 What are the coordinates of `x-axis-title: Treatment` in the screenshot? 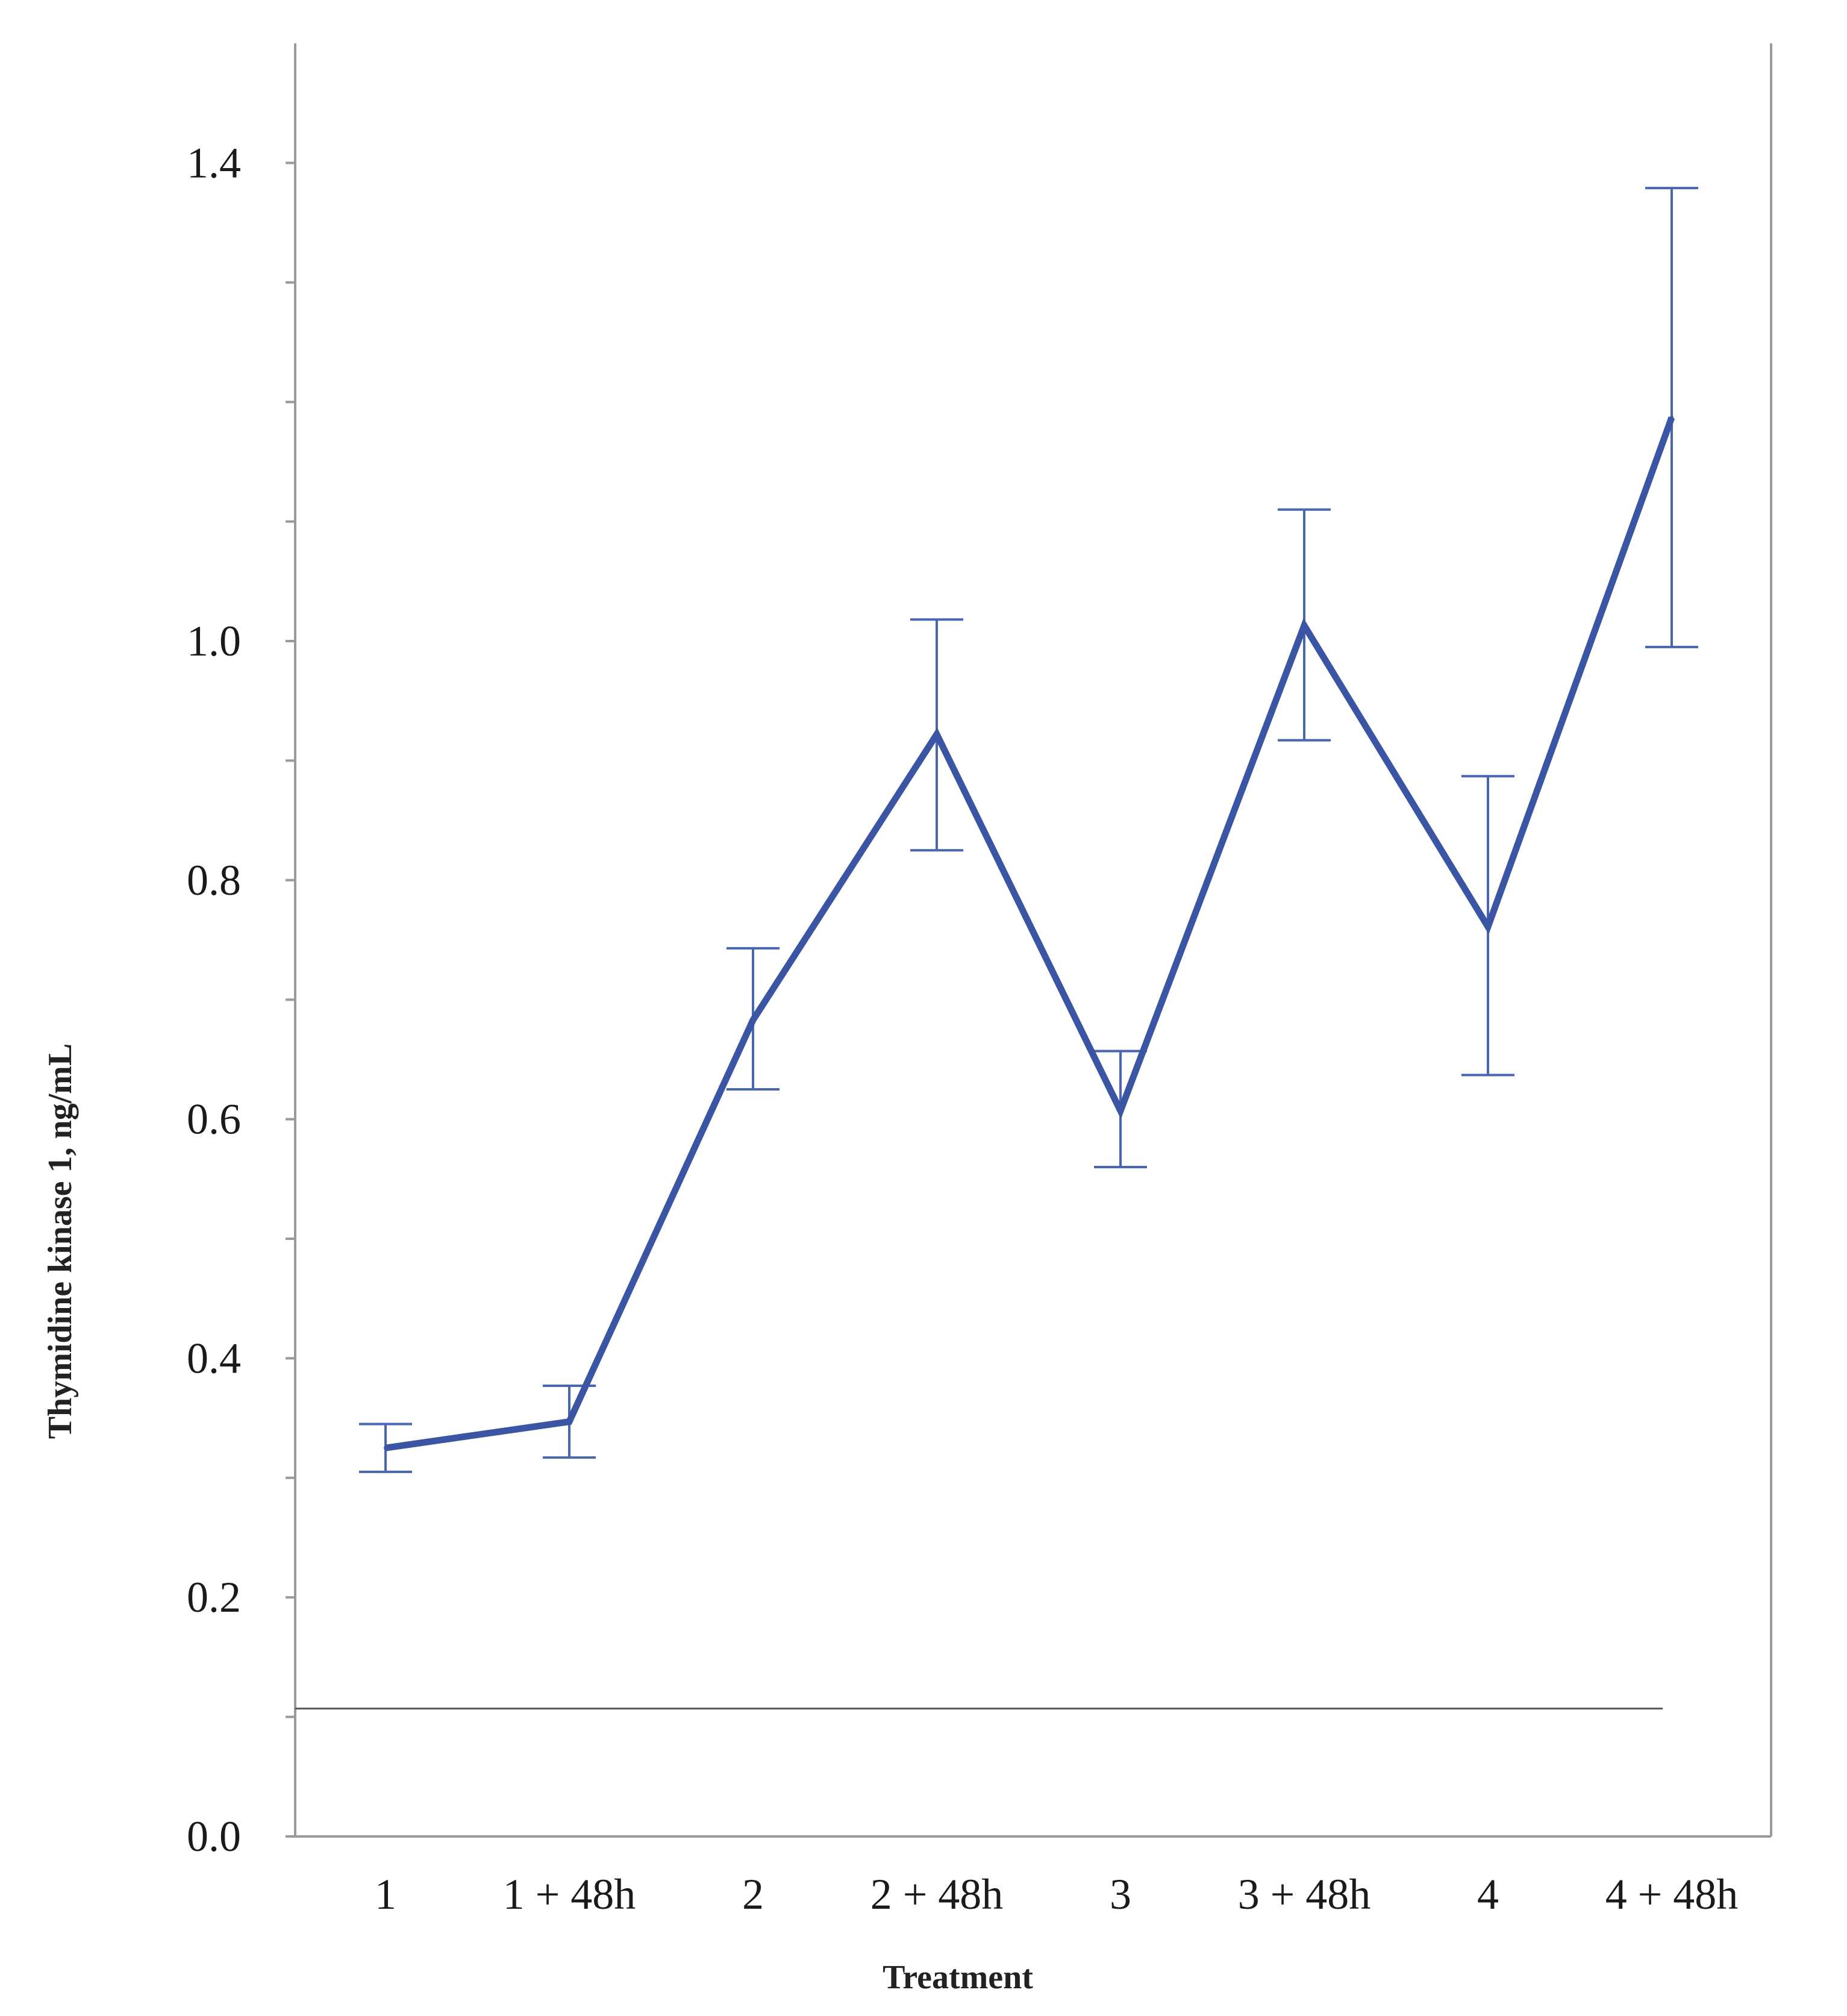 It's located at (958, 1978).